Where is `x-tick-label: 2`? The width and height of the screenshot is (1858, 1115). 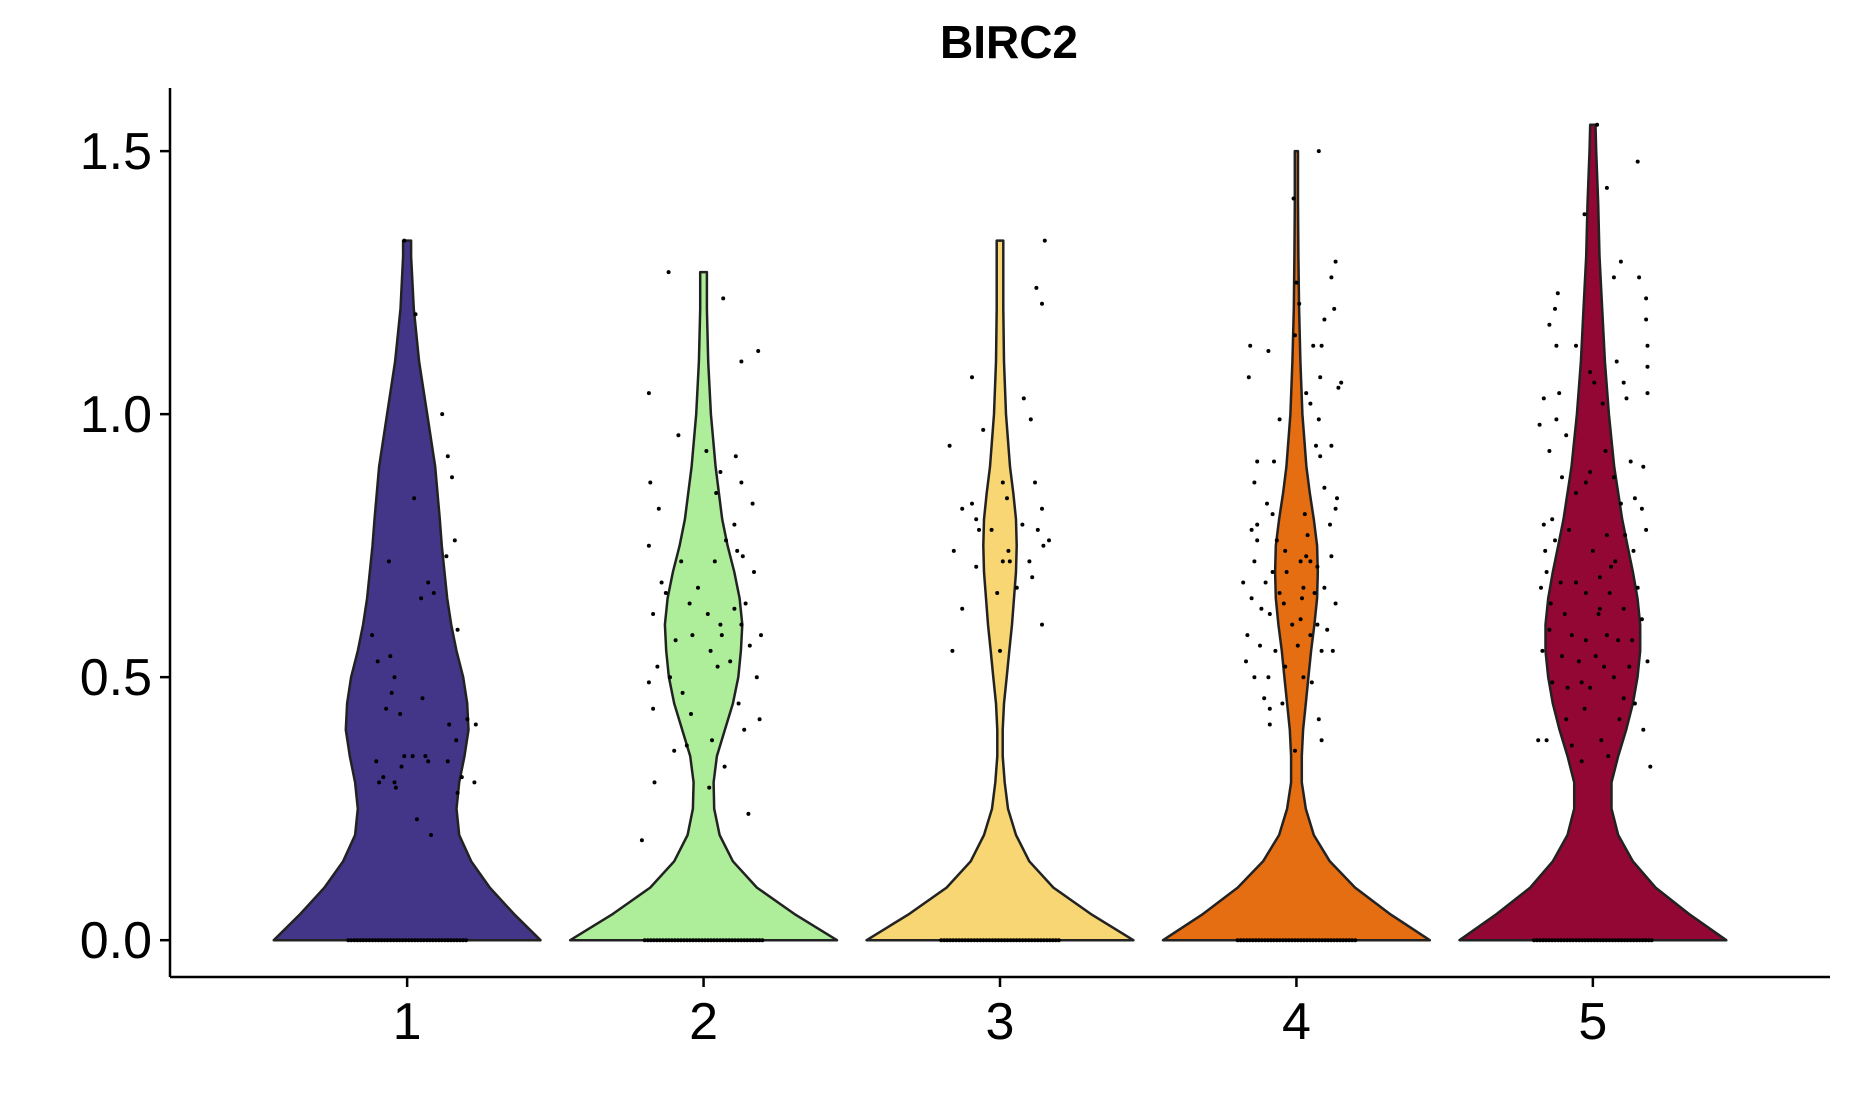 x-tick-label: 2 is located at coordinates (703, 1022).